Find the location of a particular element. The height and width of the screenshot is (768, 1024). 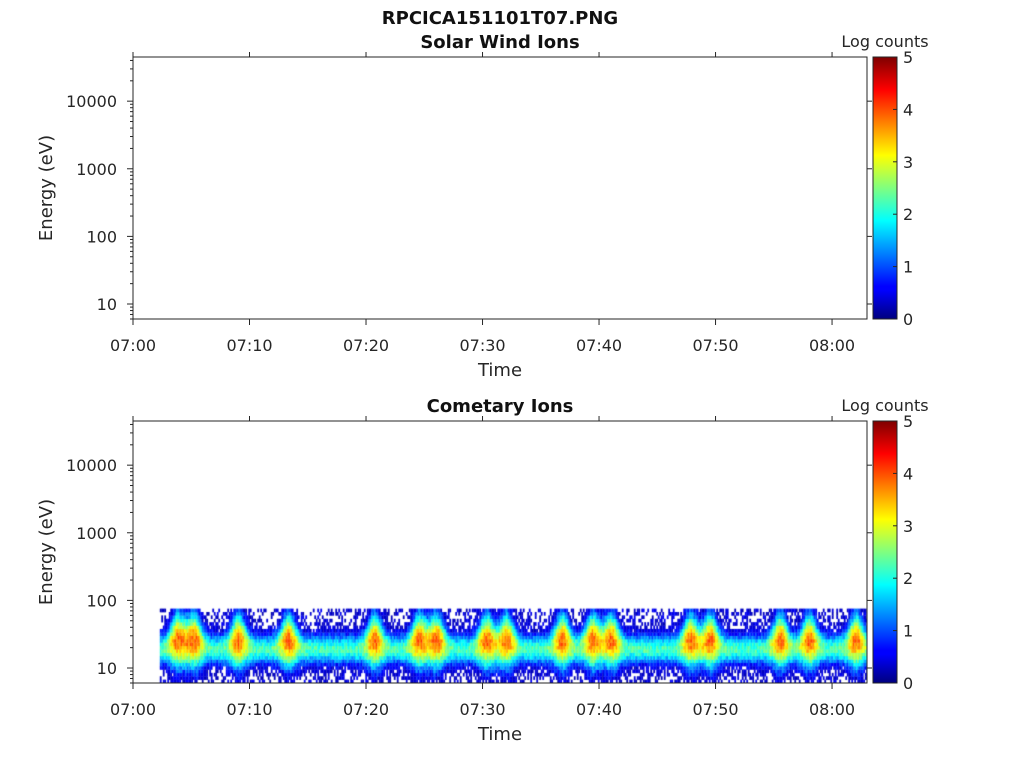

x-axis-label-cometary: Time is located at coordinates (499, 734).